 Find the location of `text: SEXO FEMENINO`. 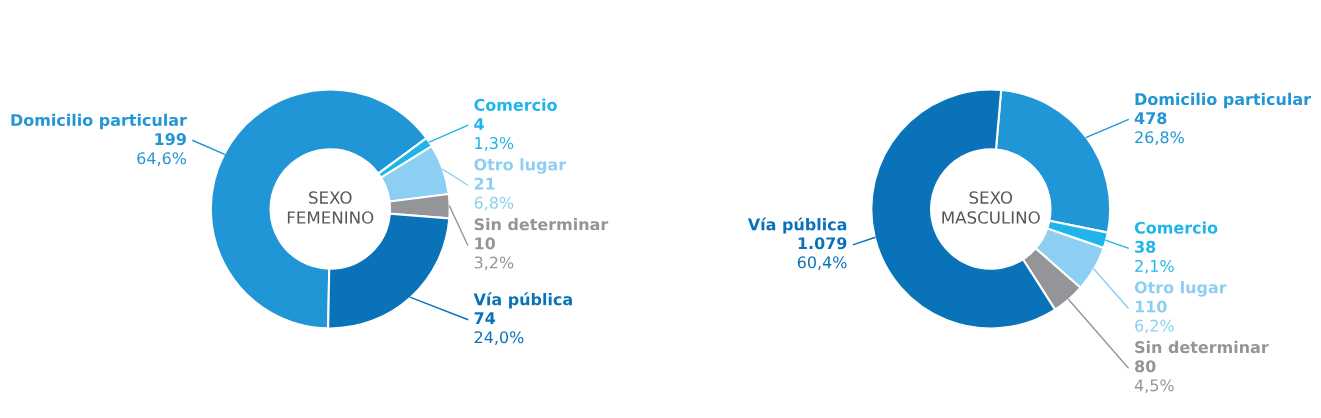

text: SEXO FEMENINO is located at coordinates (330, 207).